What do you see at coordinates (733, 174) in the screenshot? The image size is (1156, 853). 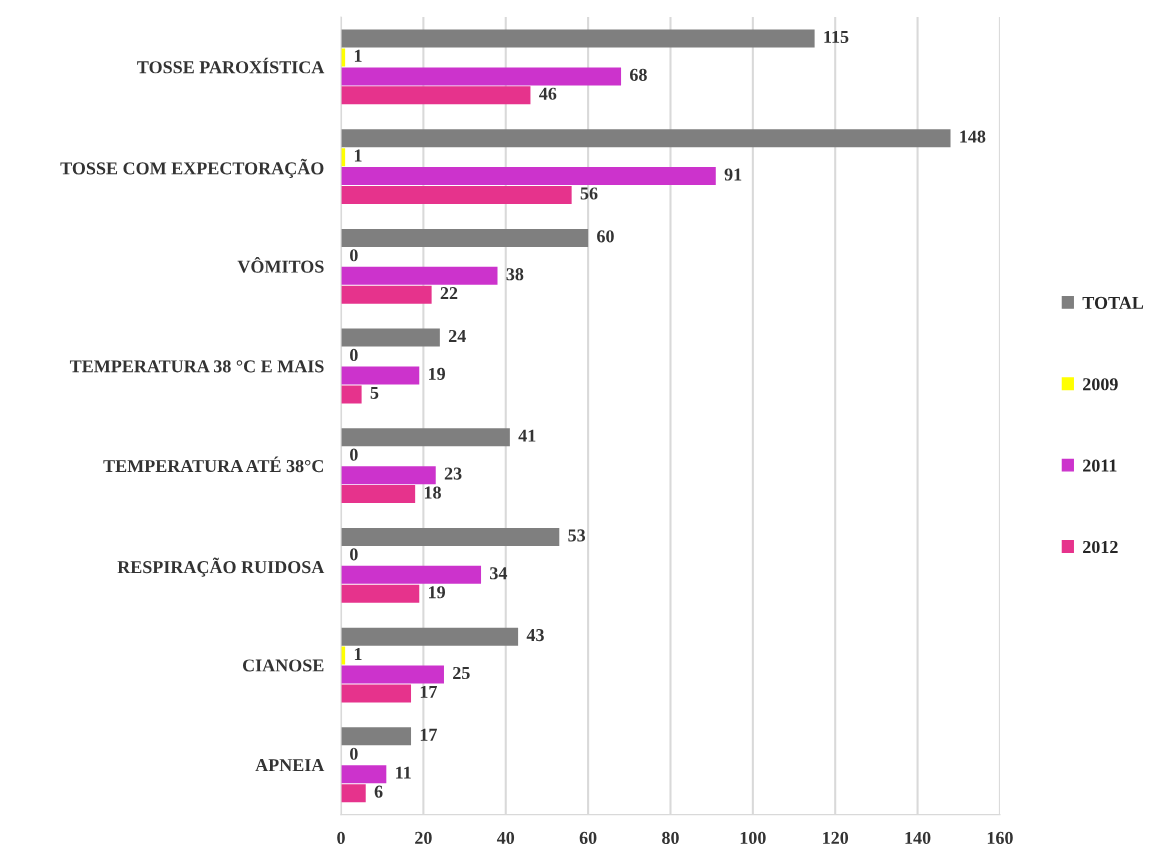 I see `data-label: 91` at bounding box center [733, 174].